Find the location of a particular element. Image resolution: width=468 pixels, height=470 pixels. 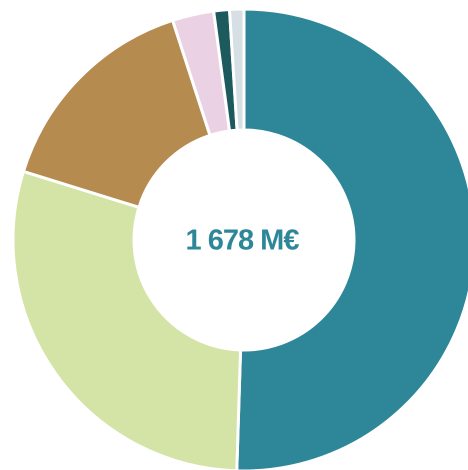

center-label: 1 678 M€ is located at coordinates (243, 241).